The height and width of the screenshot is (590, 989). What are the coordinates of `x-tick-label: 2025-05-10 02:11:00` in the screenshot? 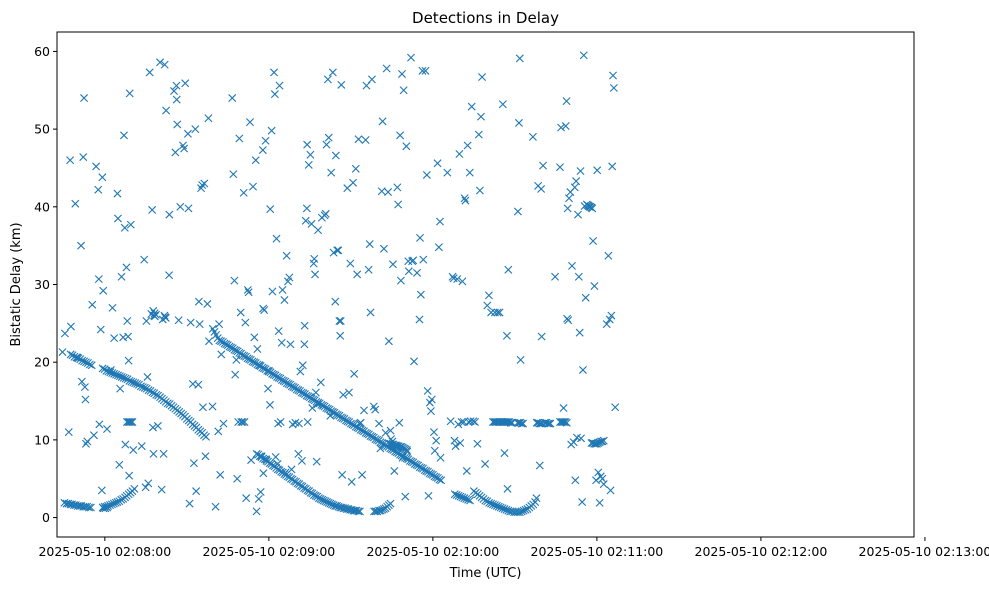 It's located at (597, 551).